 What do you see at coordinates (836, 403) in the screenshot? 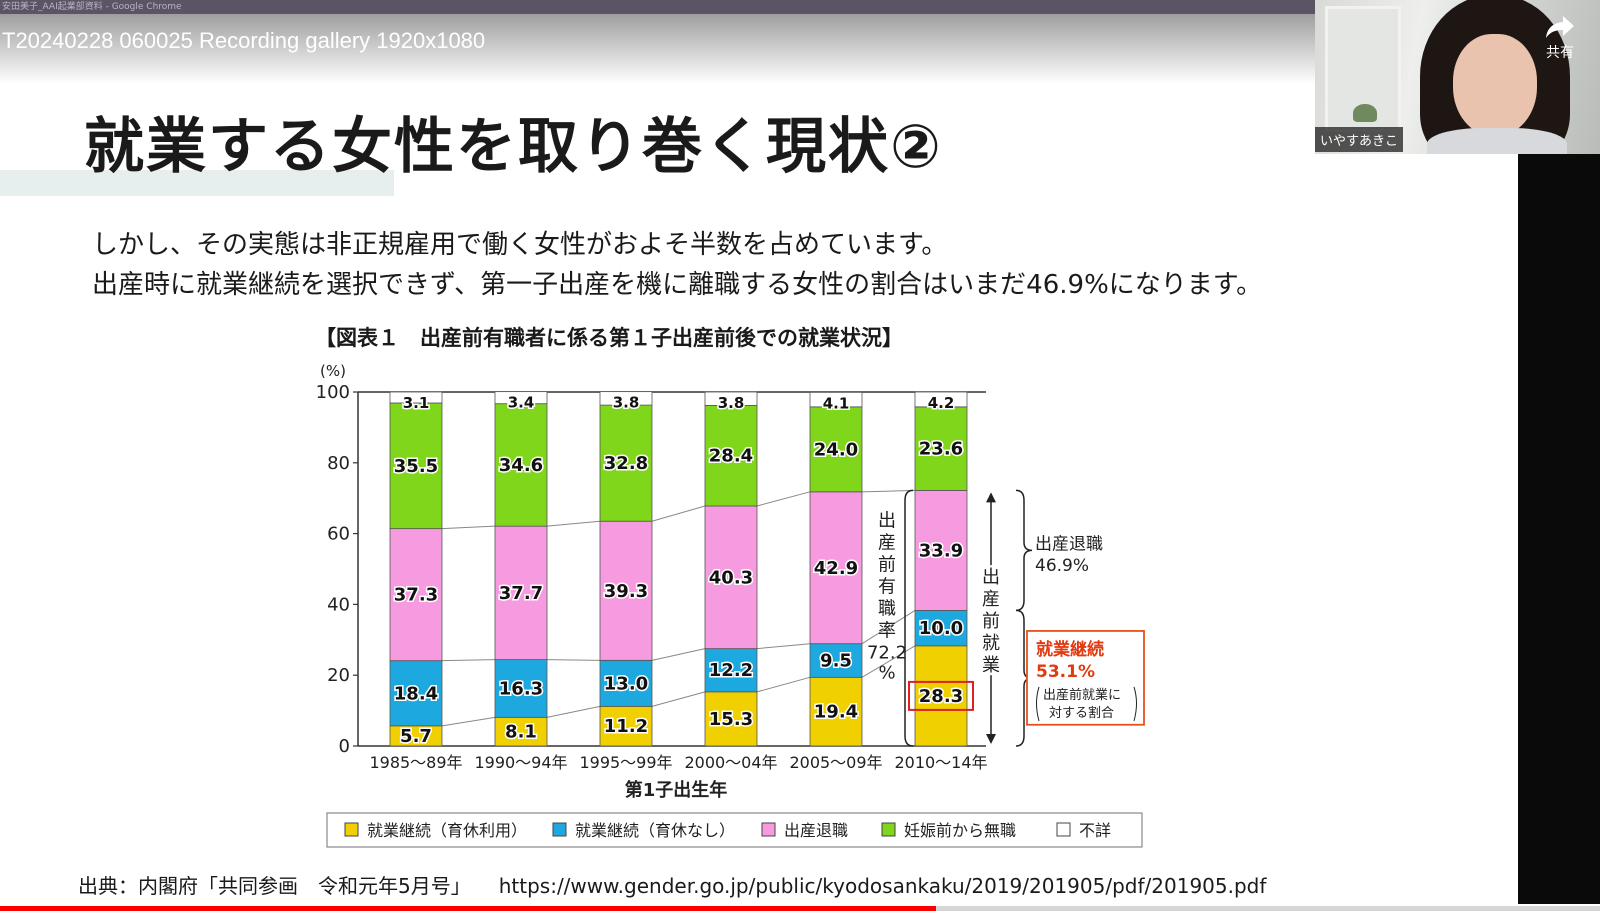
I see `bar-data-label: 4.1` at bounding box center [836, 403].